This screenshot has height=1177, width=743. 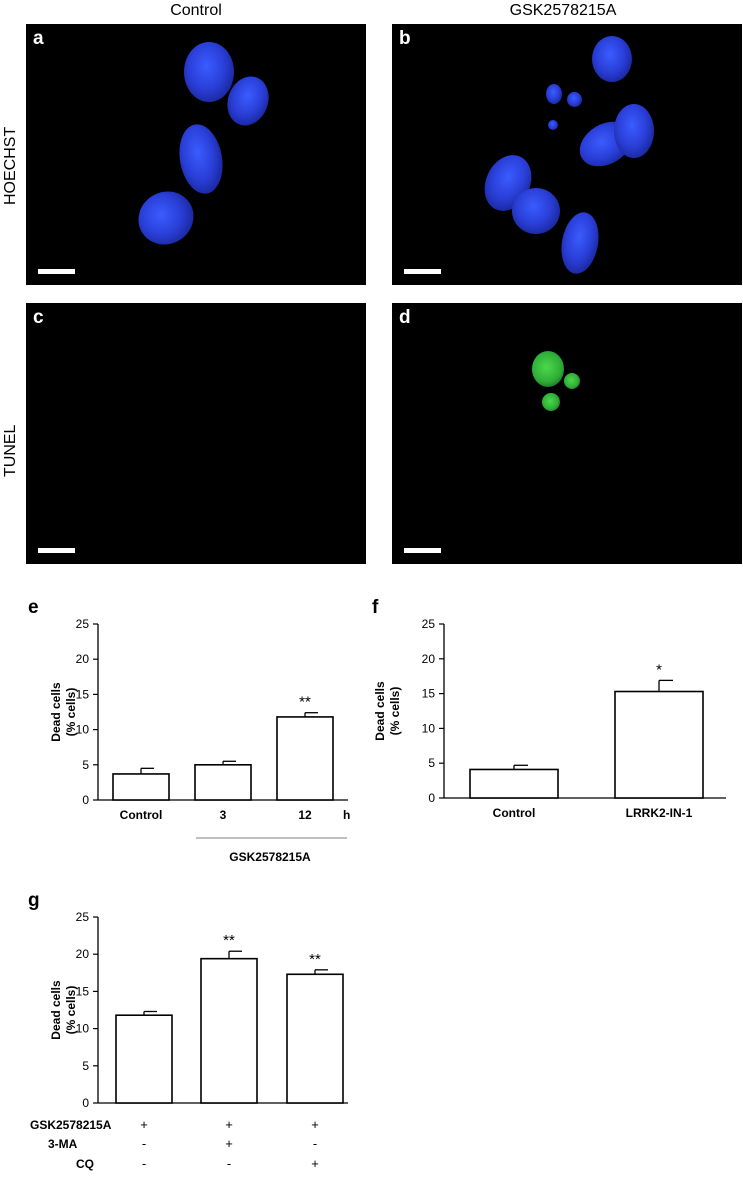 I want to click on micrograph-a-hoechst-control: a, so click(x=196, y=154).